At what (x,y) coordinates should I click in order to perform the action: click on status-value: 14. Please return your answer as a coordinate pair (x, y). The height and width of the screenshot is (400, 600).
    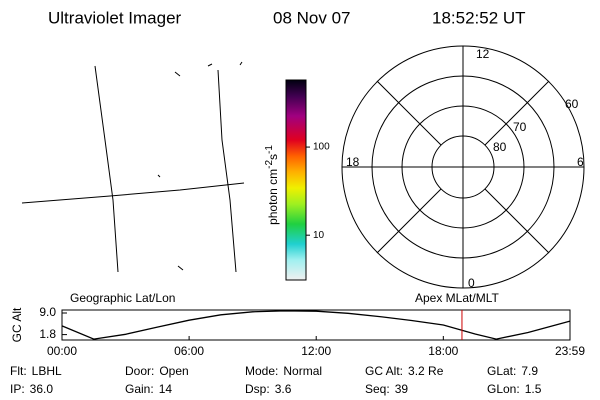
    Looking at the image, I should click on (166, 389).